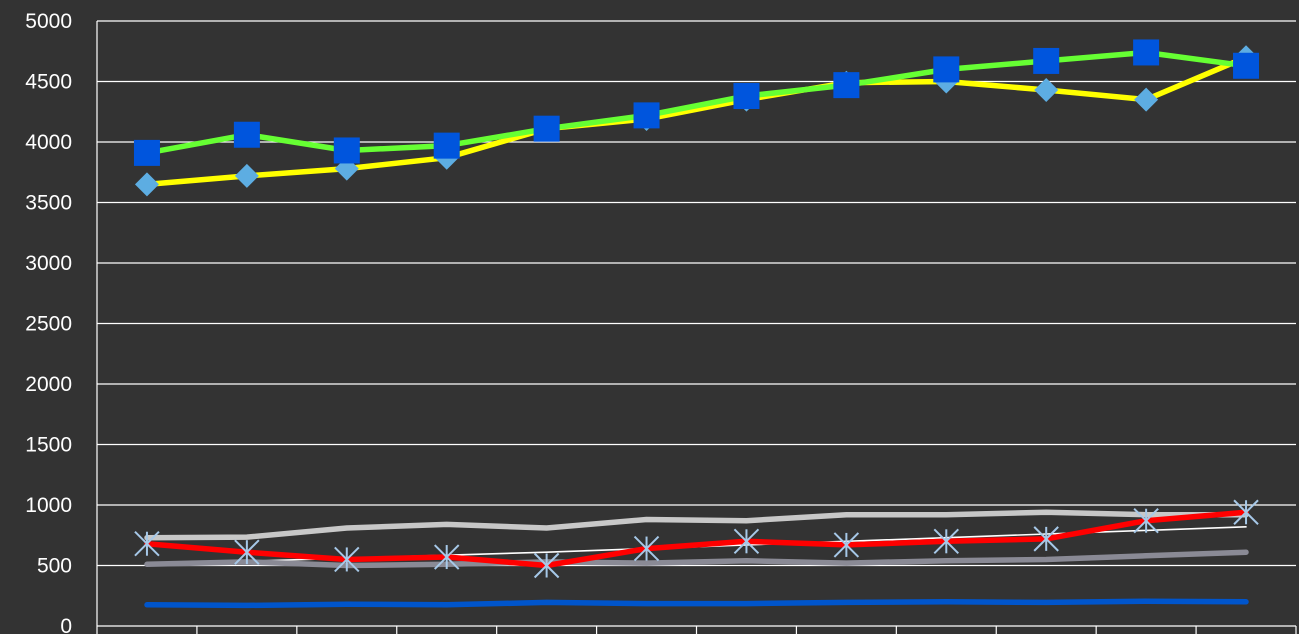  Describe the element at coordinates (54, 566) in the screenshot. I see `y-tick-label-500: 500` at that location.